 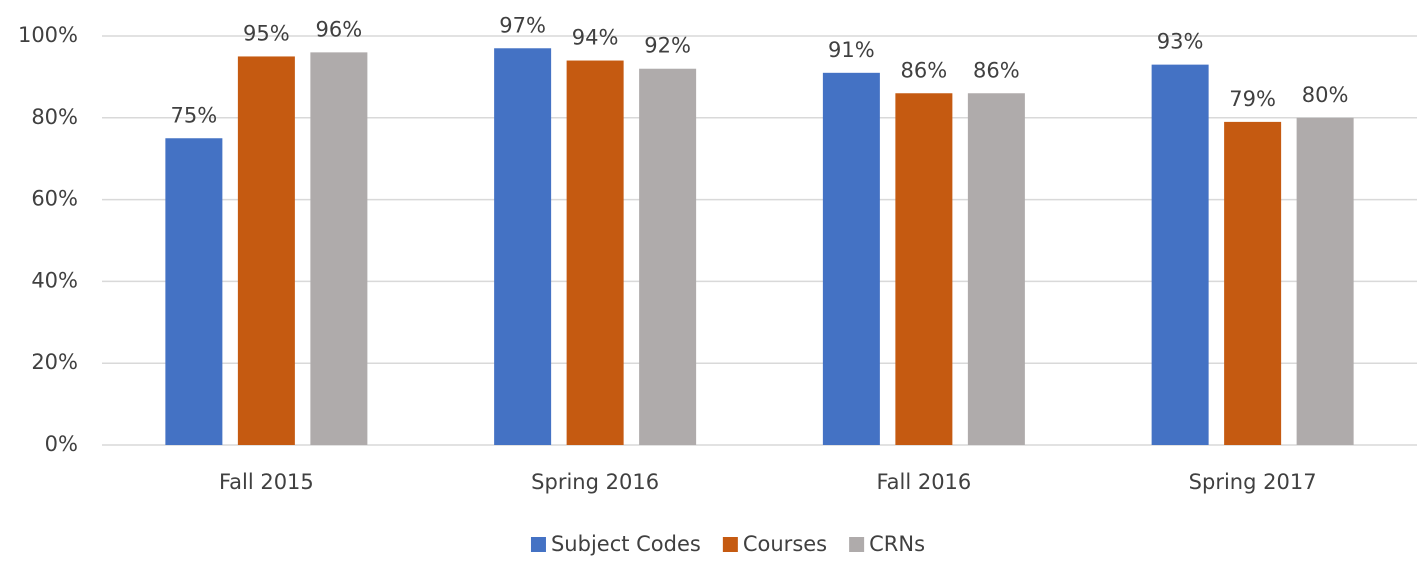 What do you see at coordinates (595, 38) in the screenshot?
I see `data-label: 94%` at bounding box center [595, 38].